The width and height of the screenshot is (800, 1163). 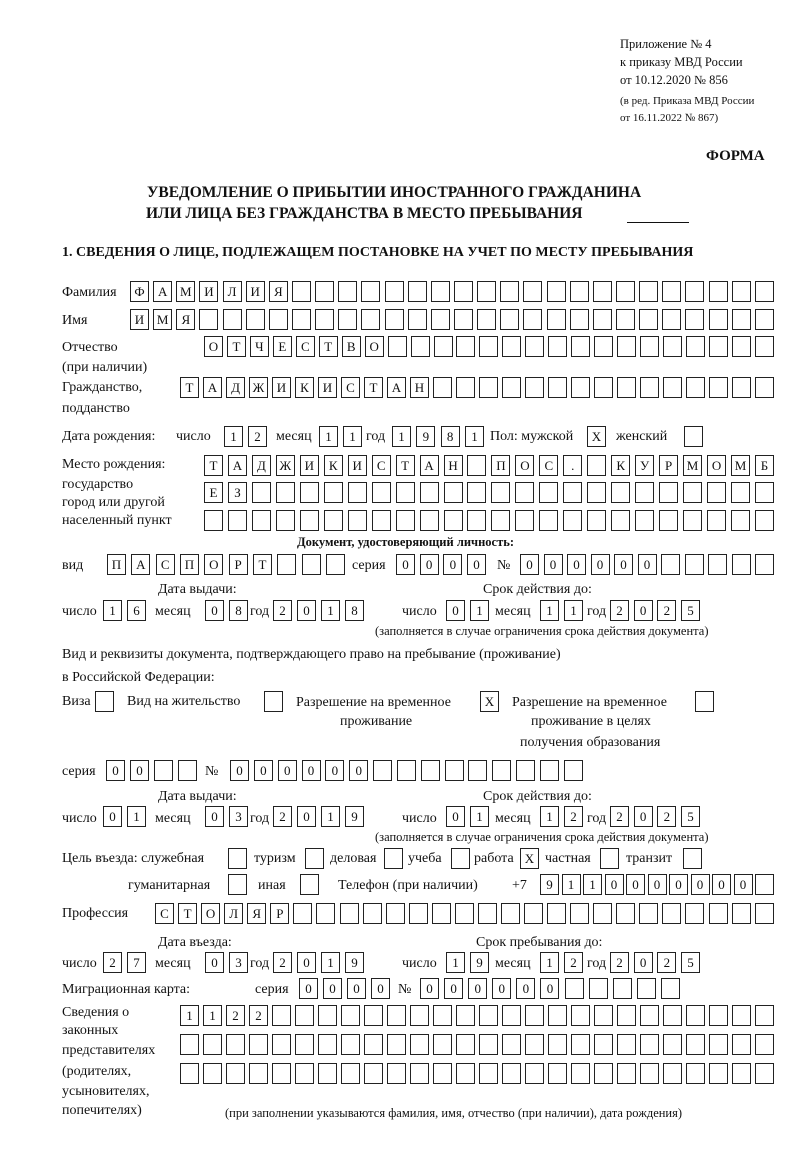 What do you see at coordinates (304, 387) in the screenshot?
I see `char-box: К` at bounding box center [304, 387].